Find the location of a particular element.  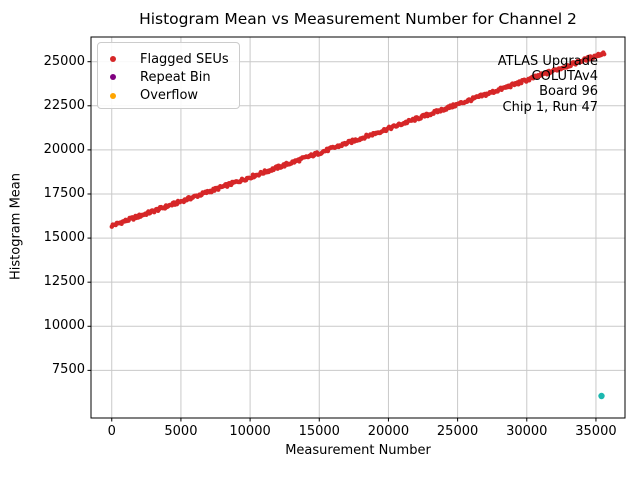

y-tick-label: 22500 is located at coordinates (64, 105).